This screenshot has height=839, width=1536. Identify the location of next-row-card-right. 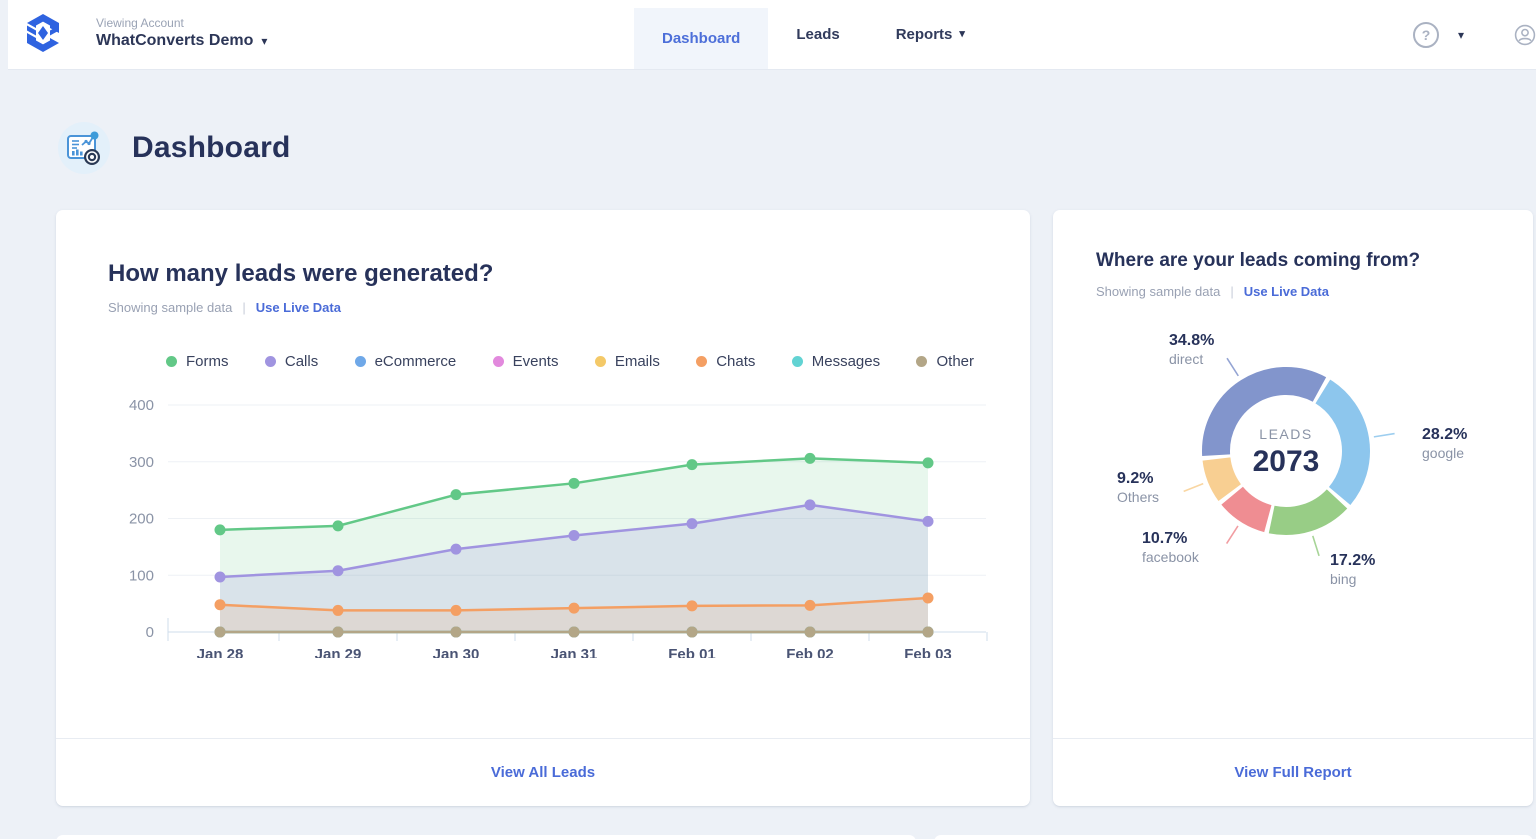
(1233, 837).